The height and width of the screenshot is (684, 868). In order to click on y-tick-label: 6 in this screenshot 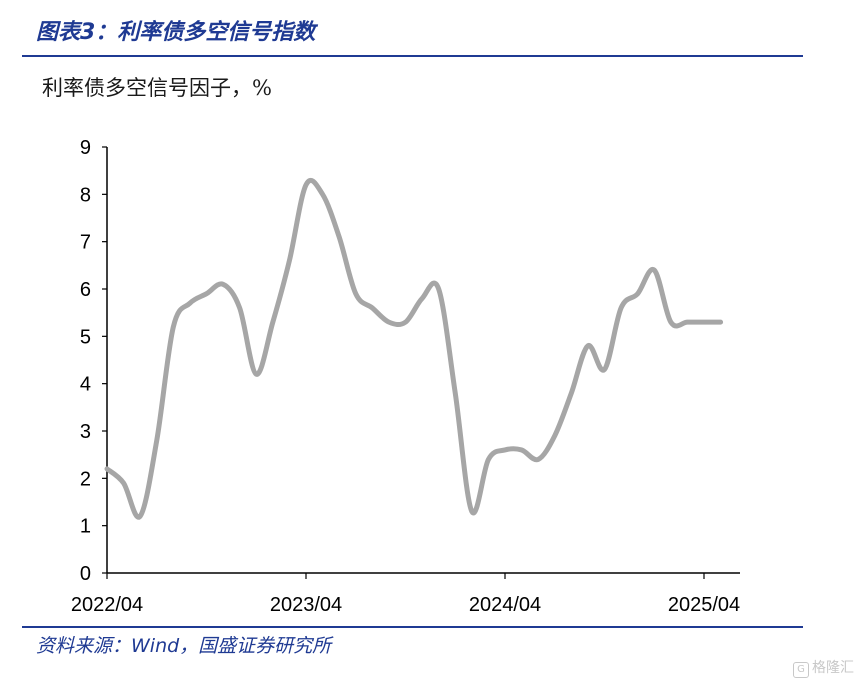, I will do `click(85, 290)`.